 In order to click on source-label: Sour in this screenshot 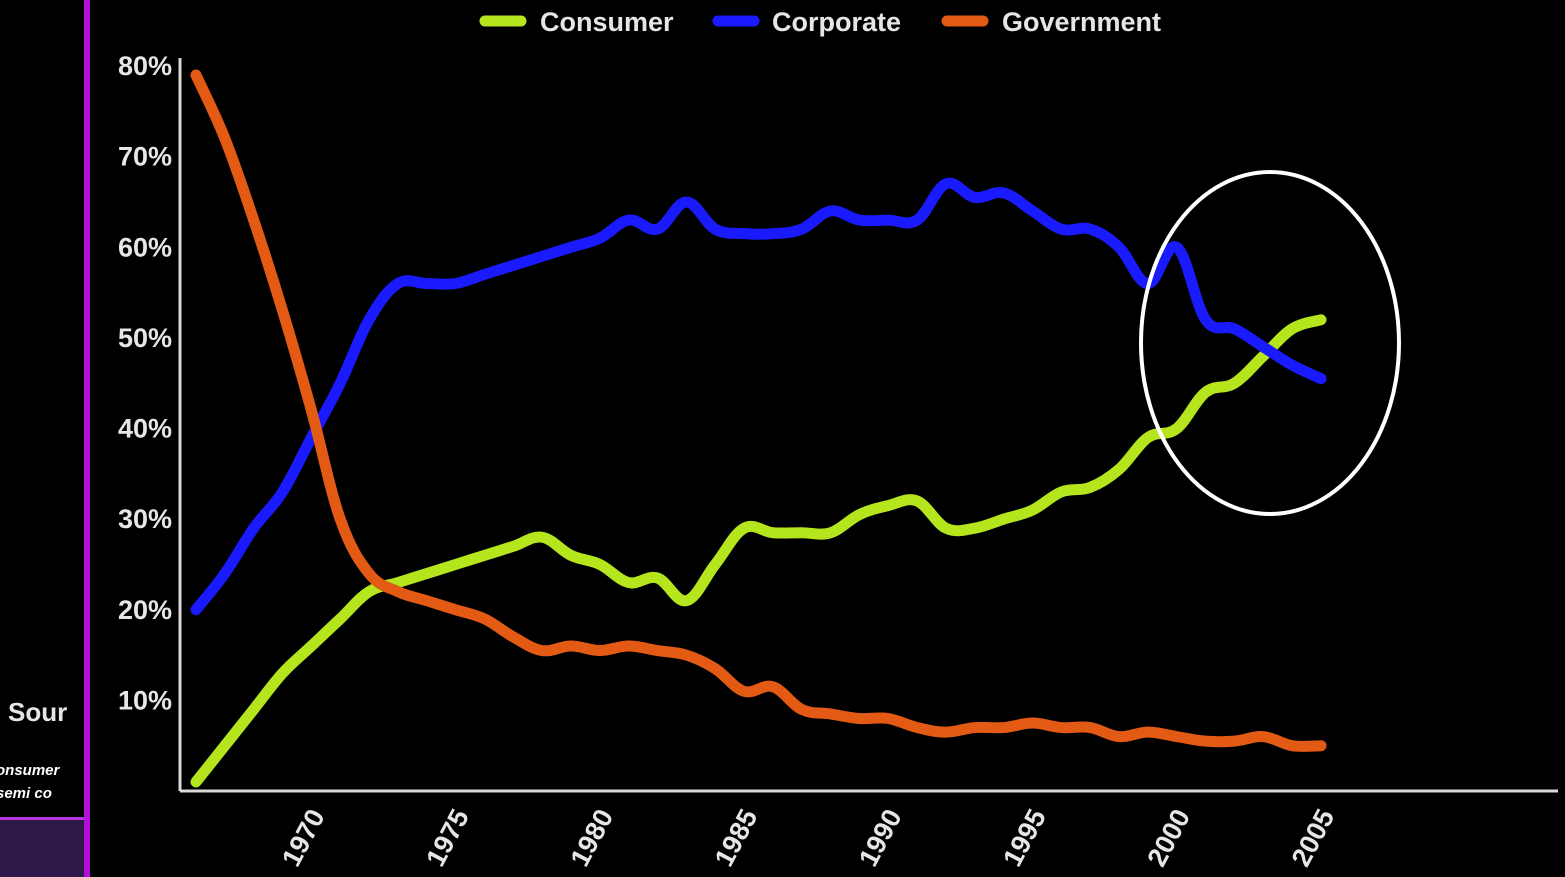, I will do `click(38, 712)`.